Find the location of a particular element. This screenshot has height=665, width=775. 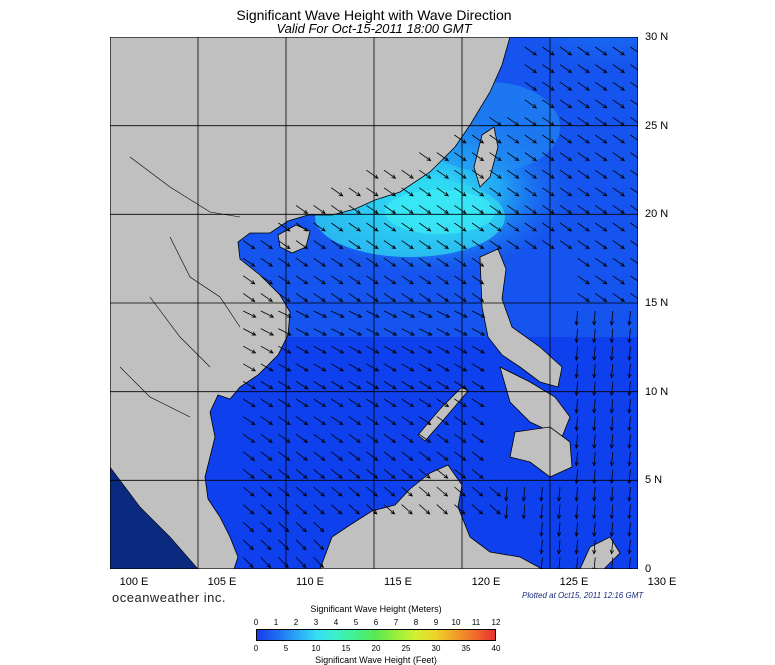

latitude-label: 10 N is located at coordinates (657, 391).